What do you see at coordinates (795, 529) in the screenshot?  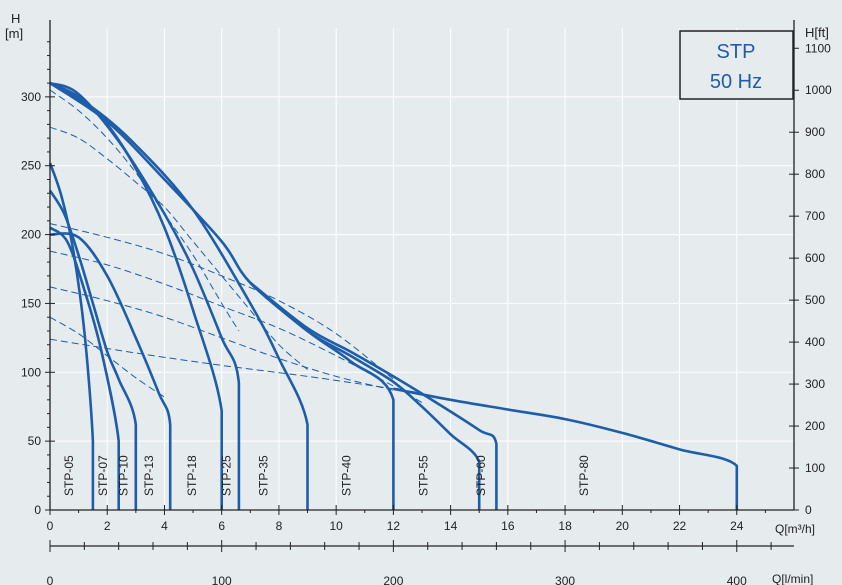 I see `x-axis-label: Q[m³/h]` at bounding box center [795, 529].